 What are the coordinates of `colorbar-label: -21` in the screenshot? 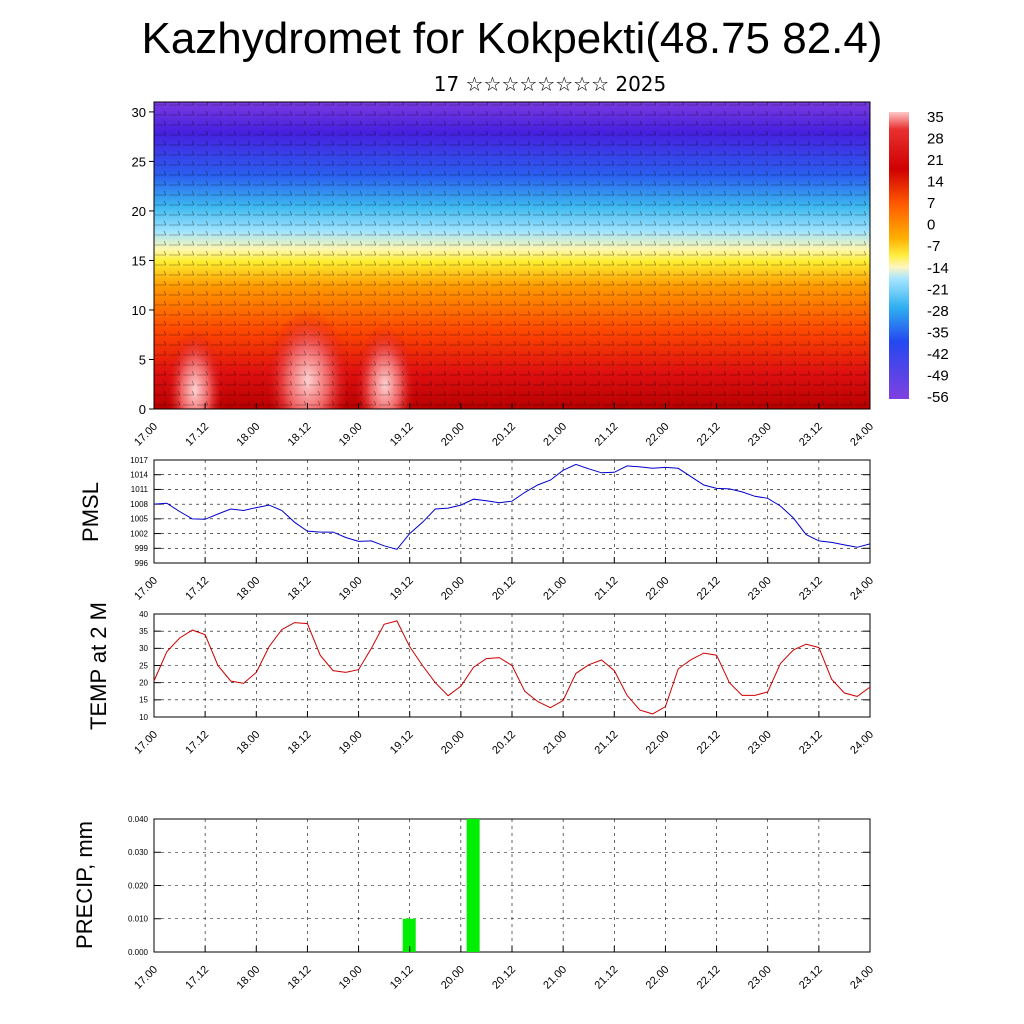 It's located at (938, 289).